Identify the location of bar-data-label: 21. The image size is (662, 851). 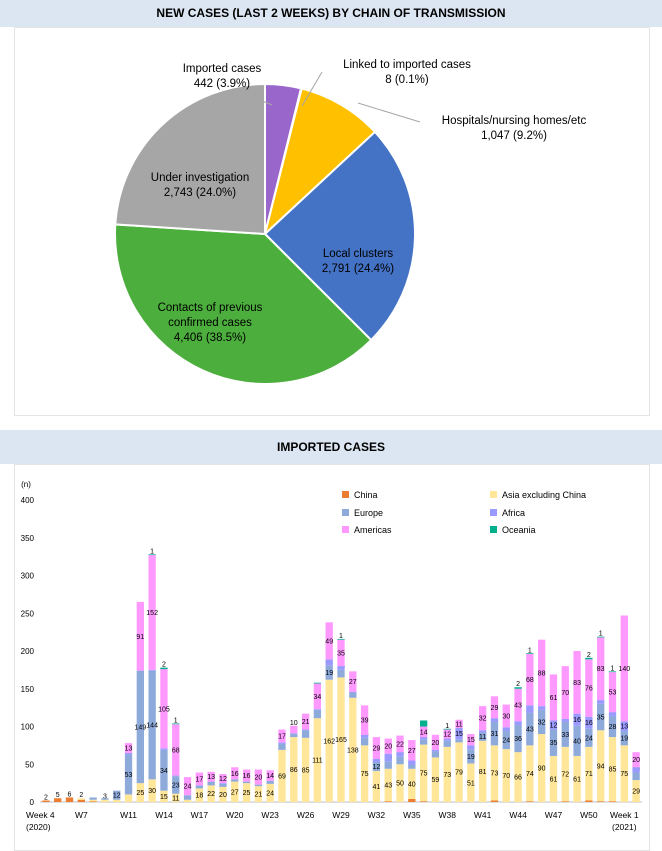
(258, 795).